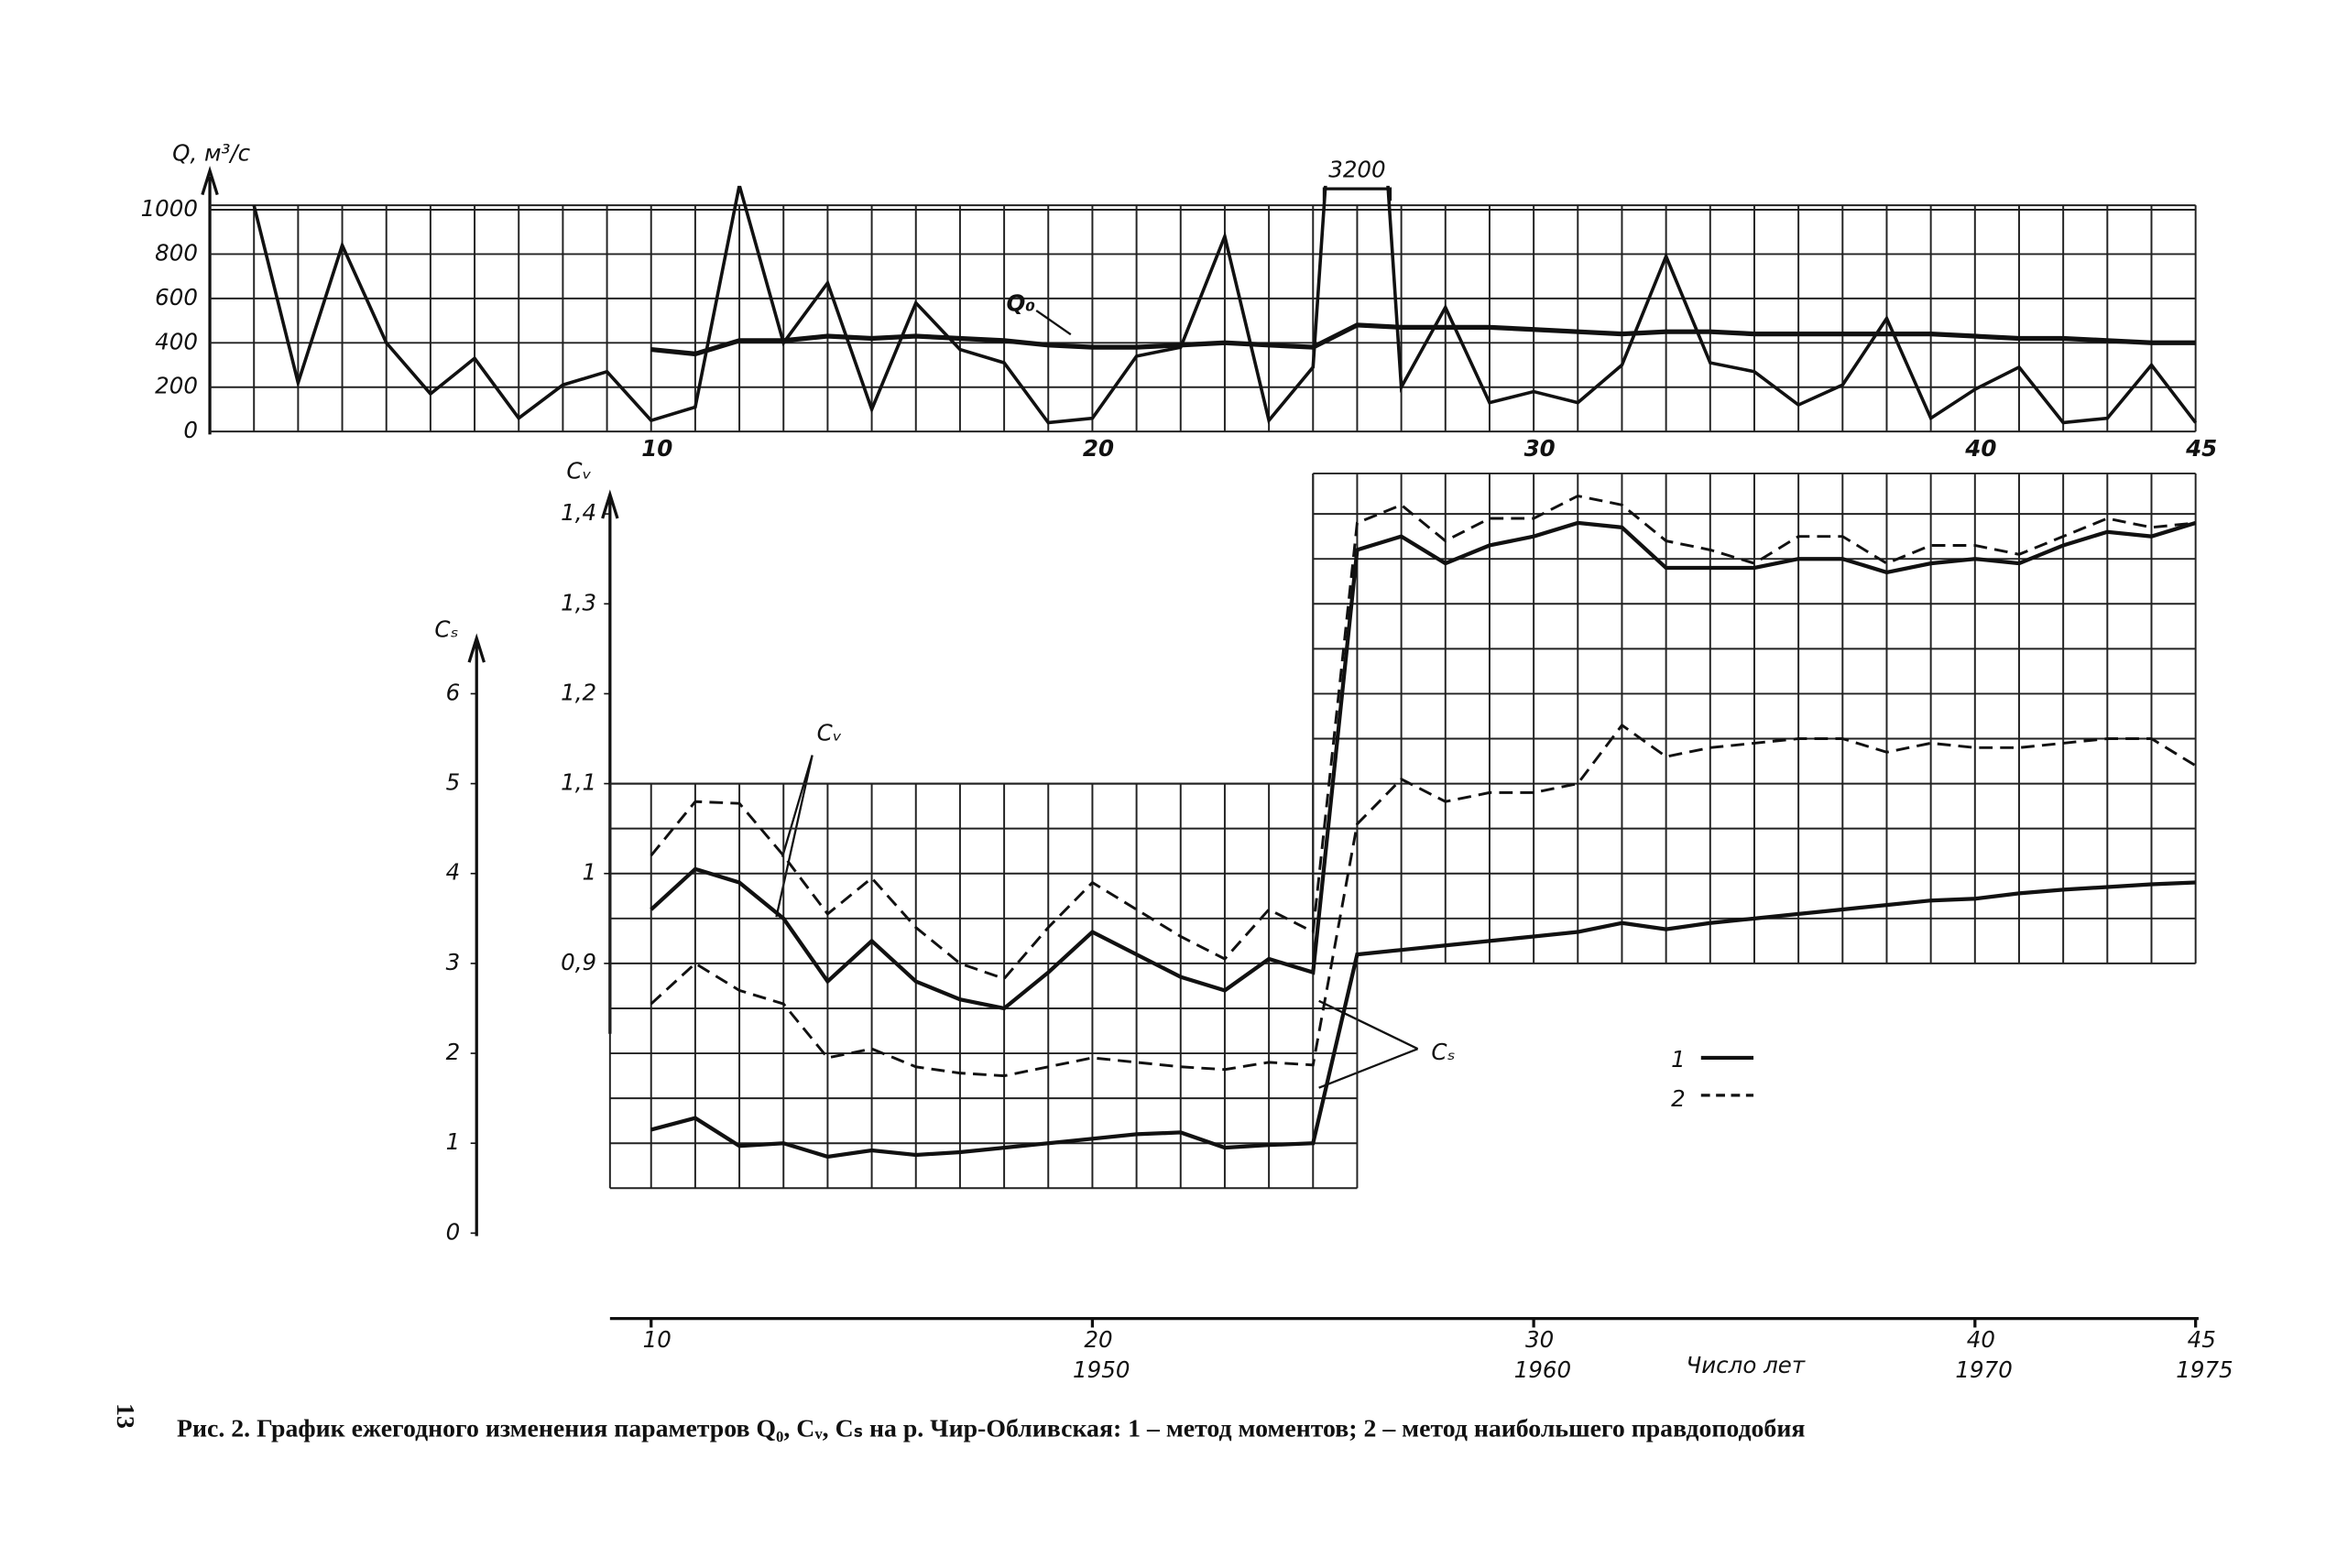 The width and height of the screenshot is (2326, 1568). Describe the element at coordinates (1368, 1044) in the screenshot. I see `cs-pointer` at that location.